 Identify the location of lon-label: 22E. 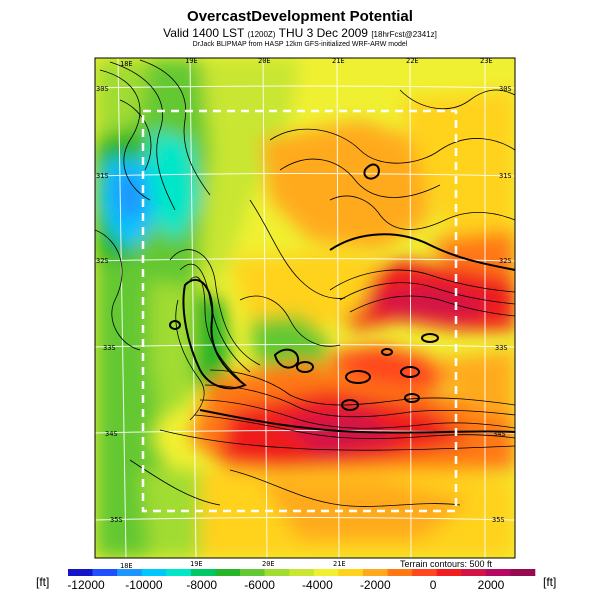
(412, 61).